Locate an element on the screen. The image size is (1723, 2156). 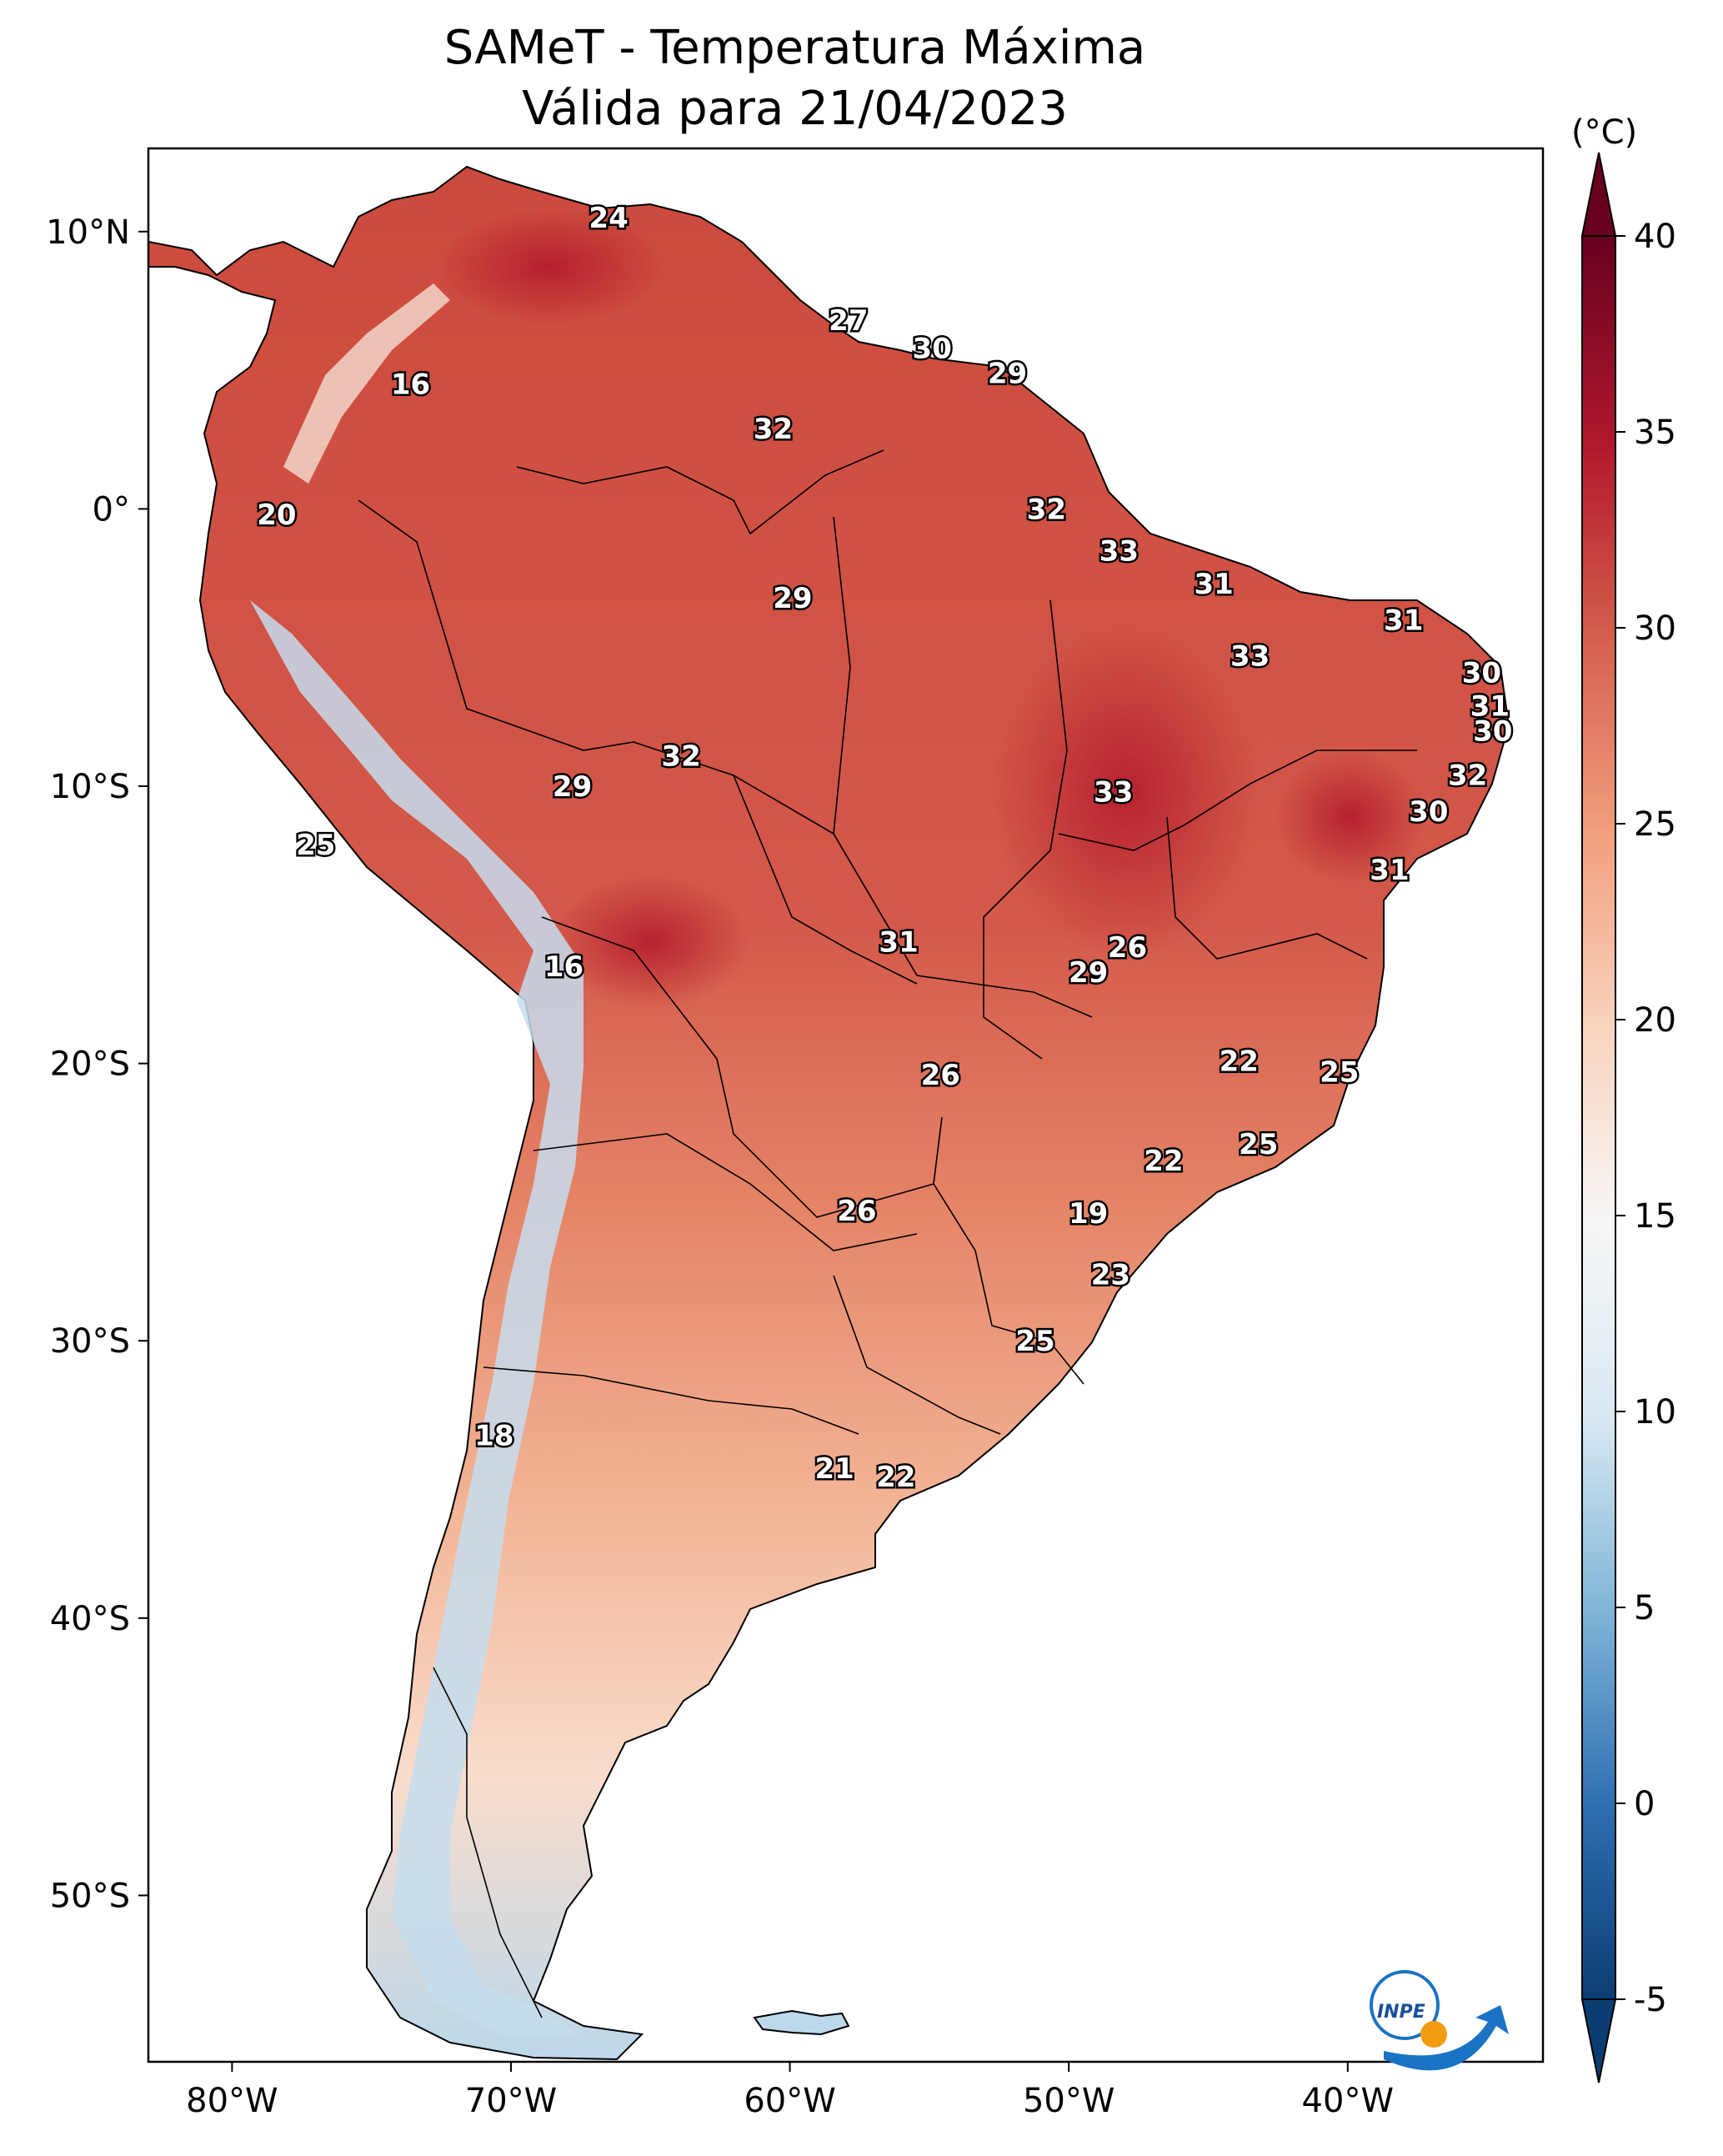
colorbar-tick-label: 5 is located at coordinates (1644, 1608).